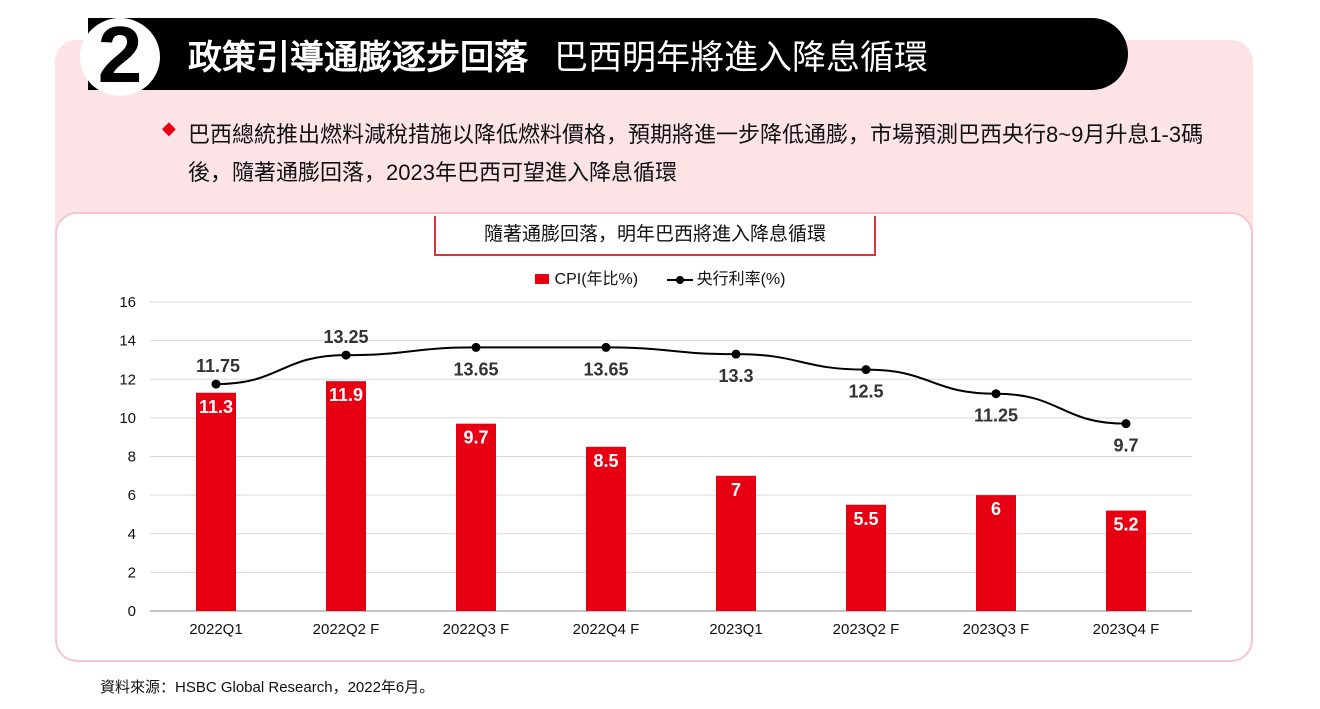  Describe the element at coordinates (346, 395) in the screenshot. I see `cpi-data-label: 11.9` at that location.